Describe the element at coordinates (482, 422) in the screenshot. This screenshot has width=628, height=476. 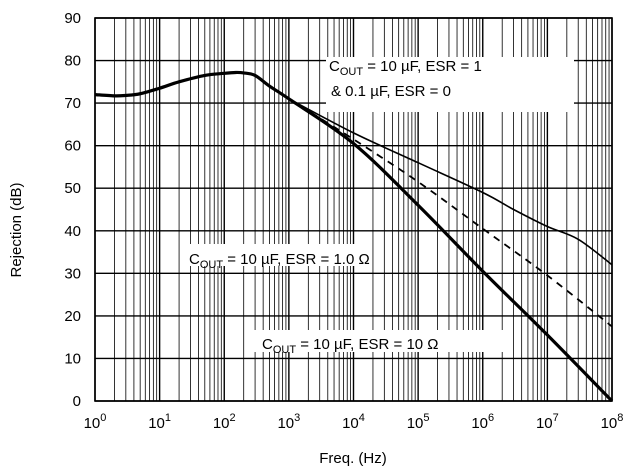
I see `x-tick-label: 10⁶` at that location.